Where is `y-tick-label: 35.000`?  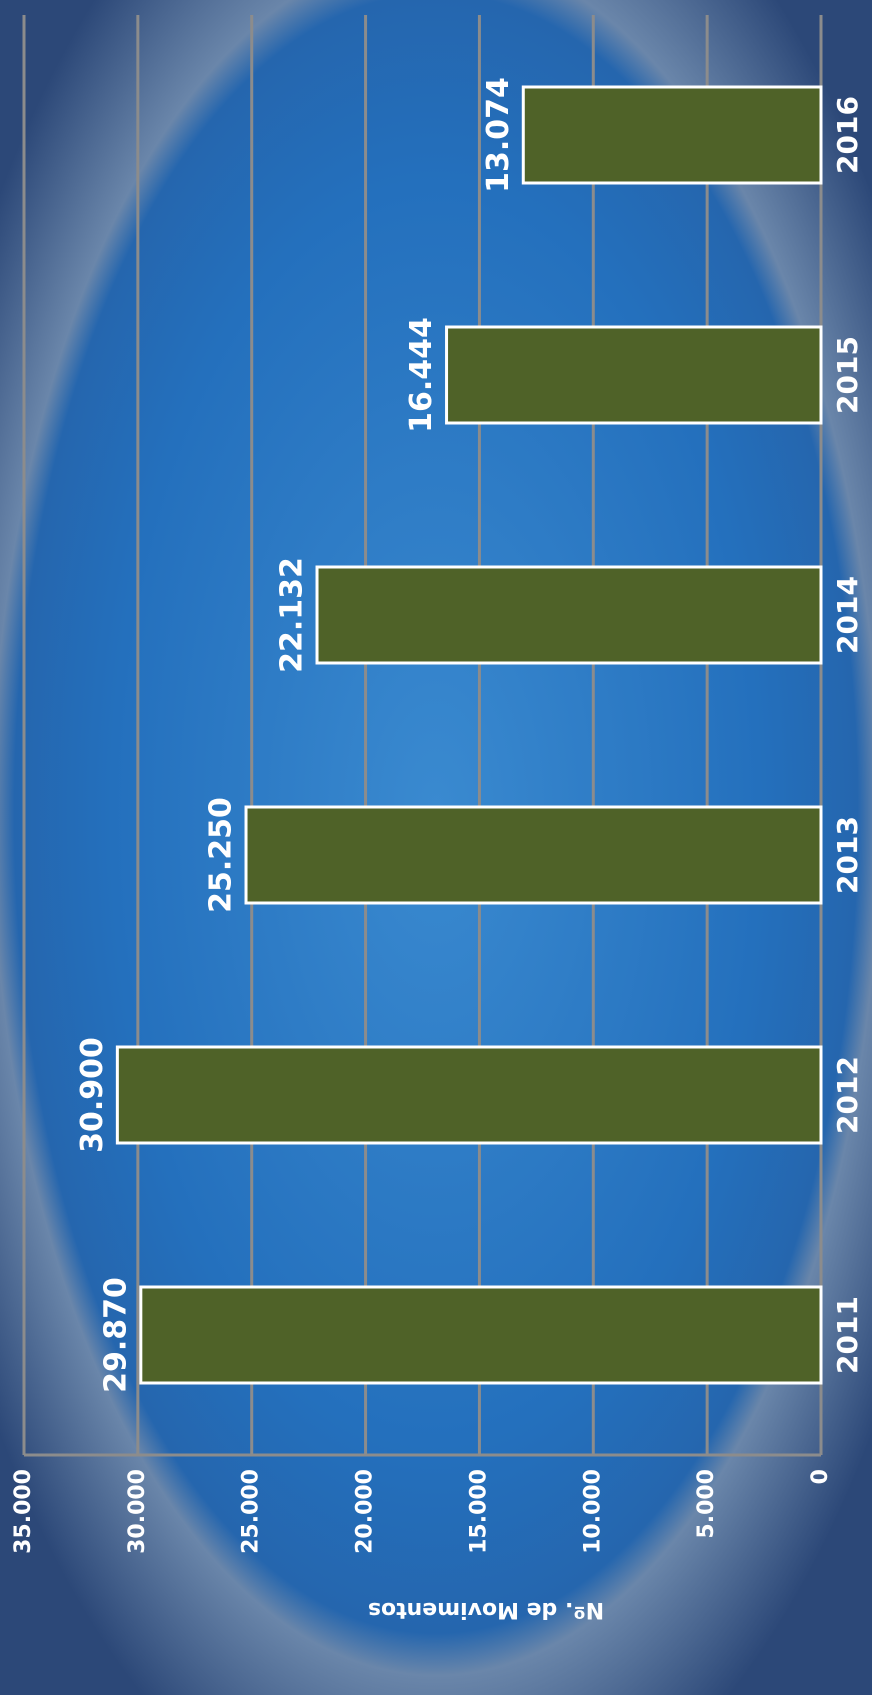
y-tick-label: 35.000 is located at coordinates (23, 1511).